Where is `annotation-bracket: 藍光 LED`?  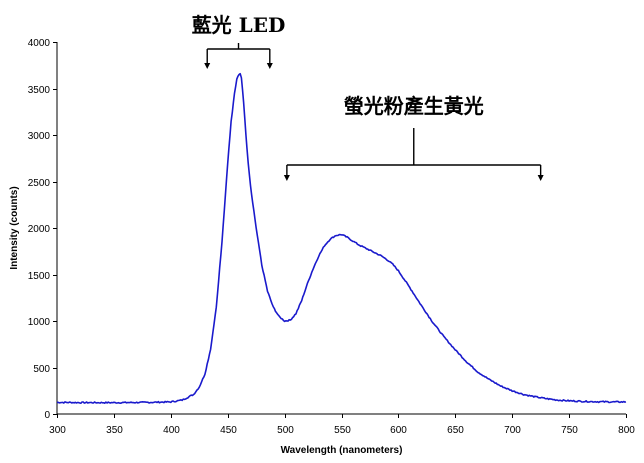 annotation-bracket: 藍光 LED is located at coordinates (239, 41).